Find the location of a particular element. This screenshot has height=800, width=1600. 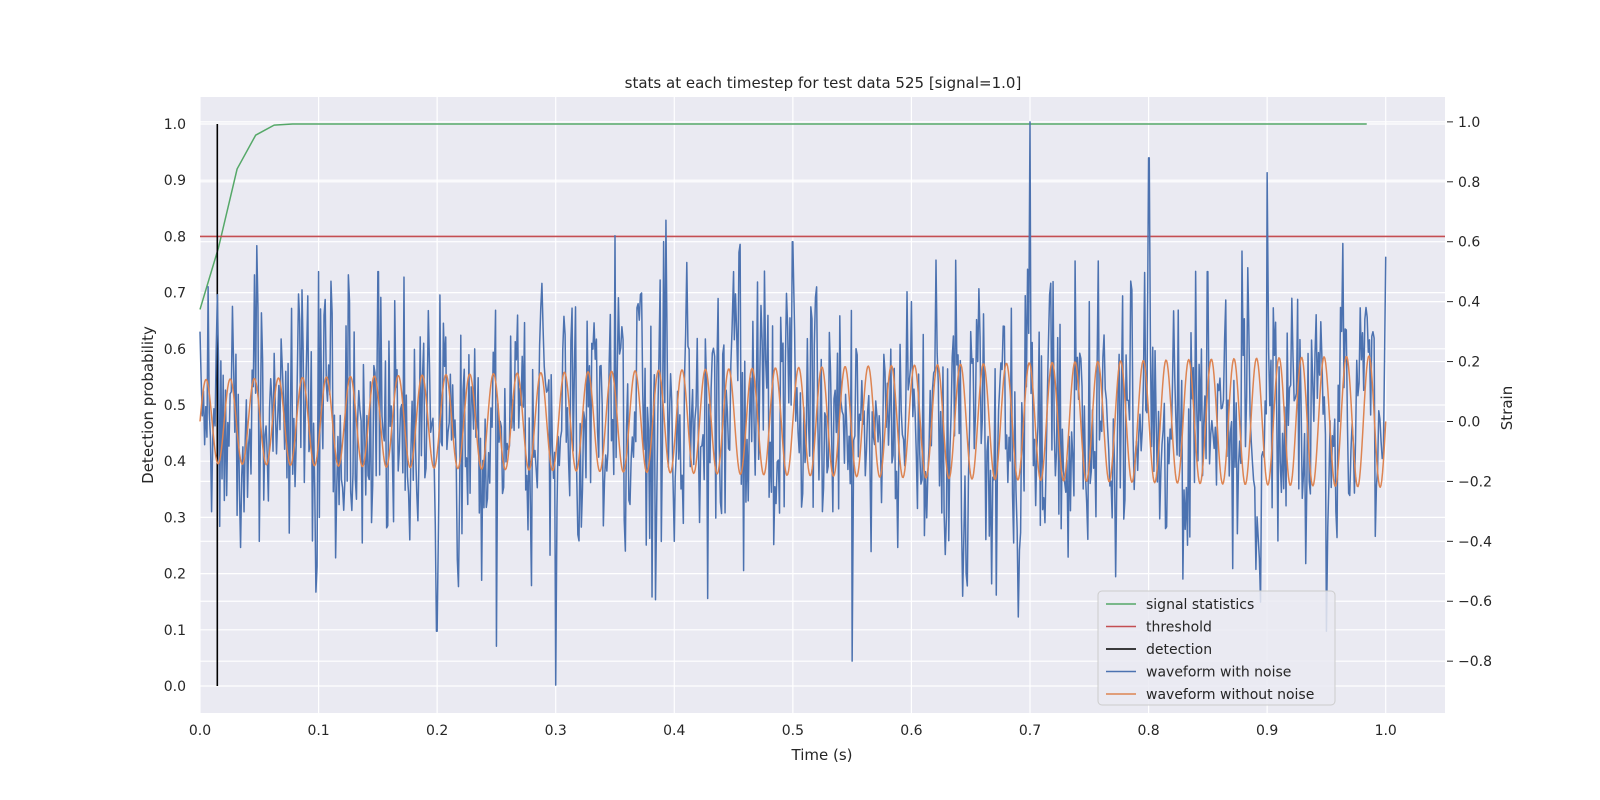

y2-tick-label: 0.6 is located at coordinates (1469, 243).